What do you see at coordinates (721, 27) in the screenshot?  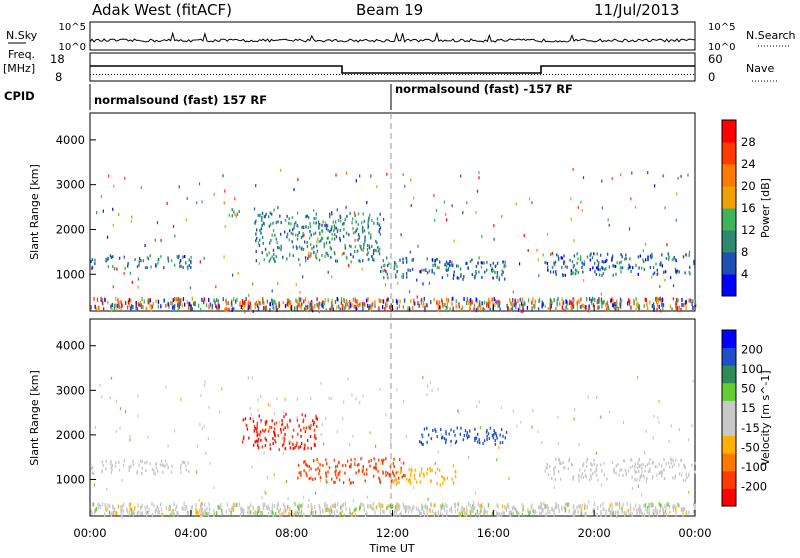 I see `nsearch-tick-high: 10^5` at bounding box center [721, 27].